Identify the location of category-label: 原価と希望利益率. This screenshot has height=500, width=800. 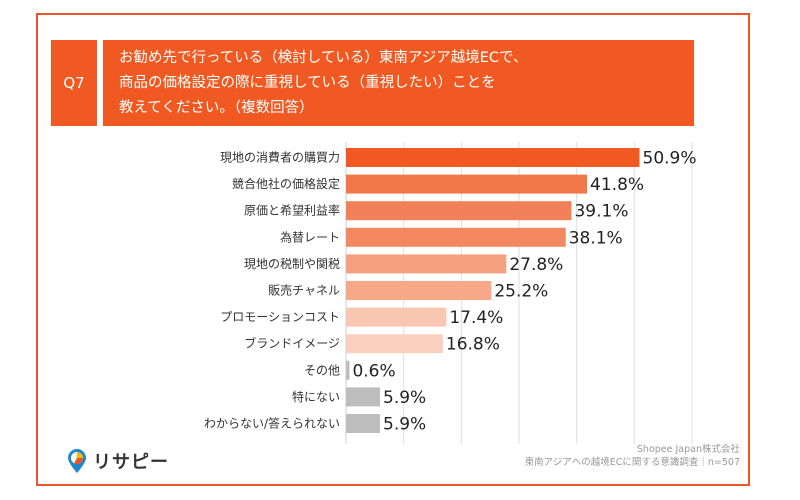
(292, 210).